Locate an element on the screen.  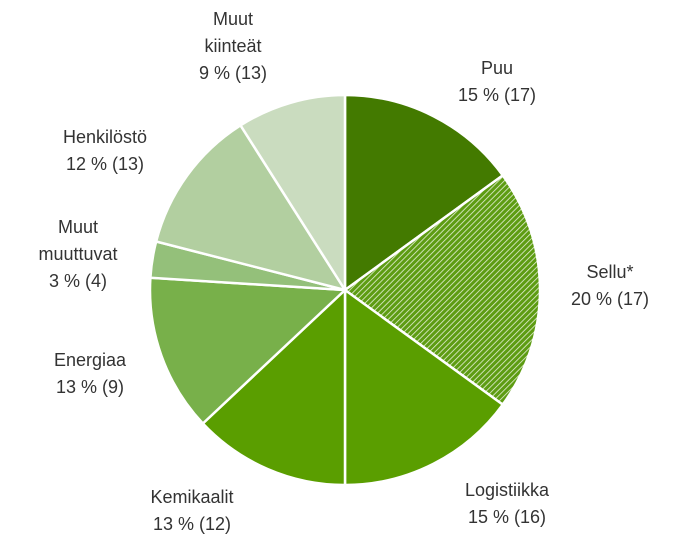
category-label: Puu is located at coordinates (497, 68).